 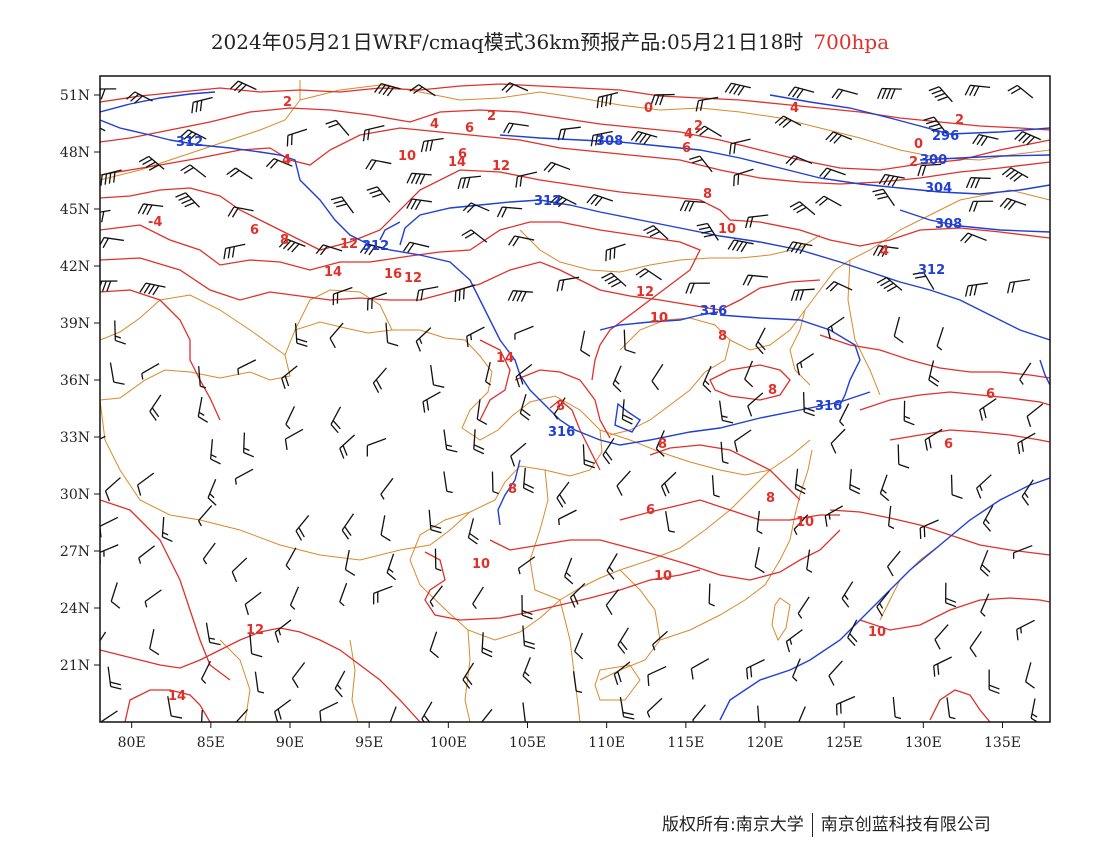 What do you see at coordinates (547, 201) in the screenshot?
I see `height-label: 312` at bounding box center [547, 201].